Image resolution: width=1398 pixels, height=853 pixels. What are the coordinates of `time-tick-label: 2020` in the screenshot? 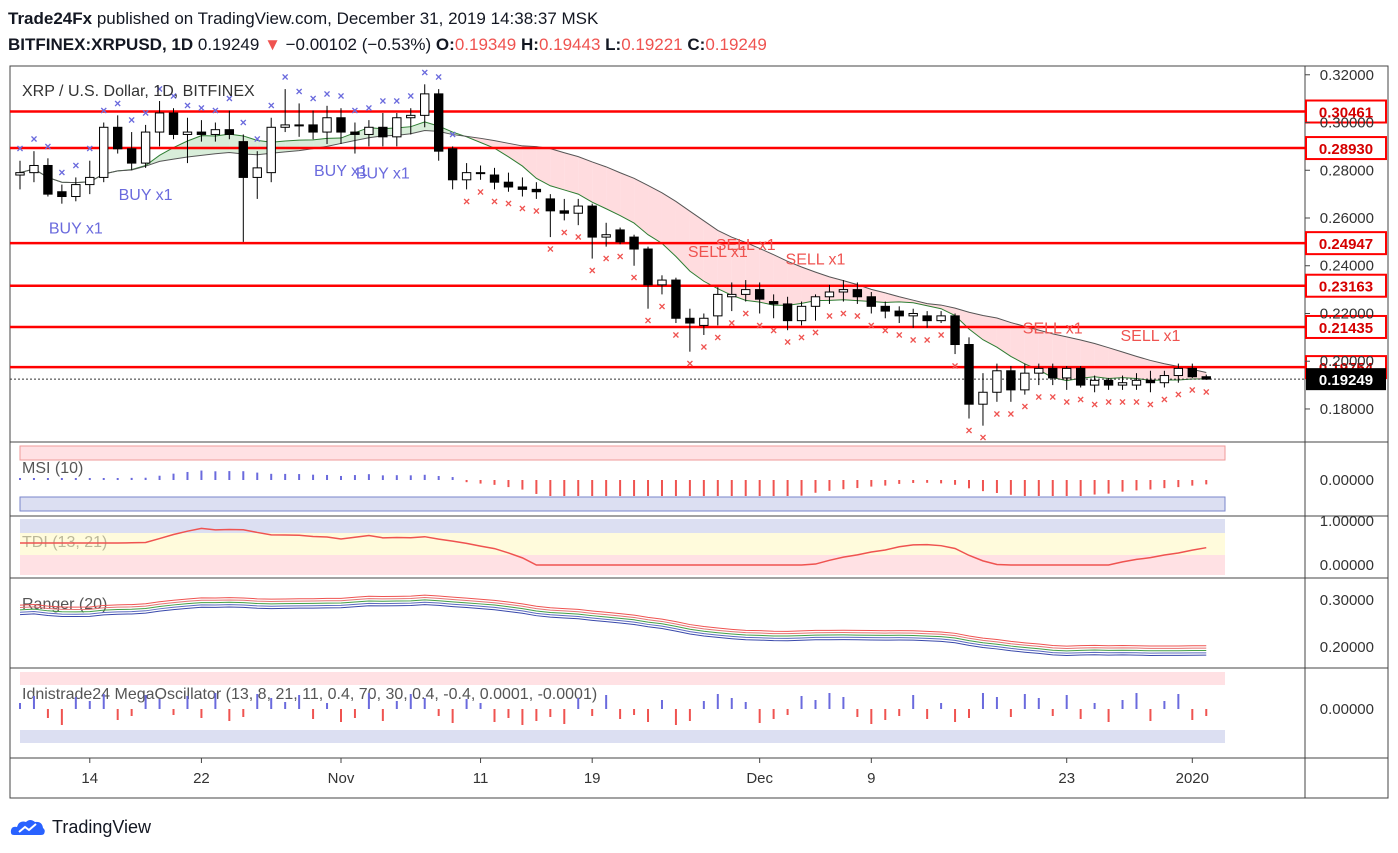 It's located at (1192, 778).